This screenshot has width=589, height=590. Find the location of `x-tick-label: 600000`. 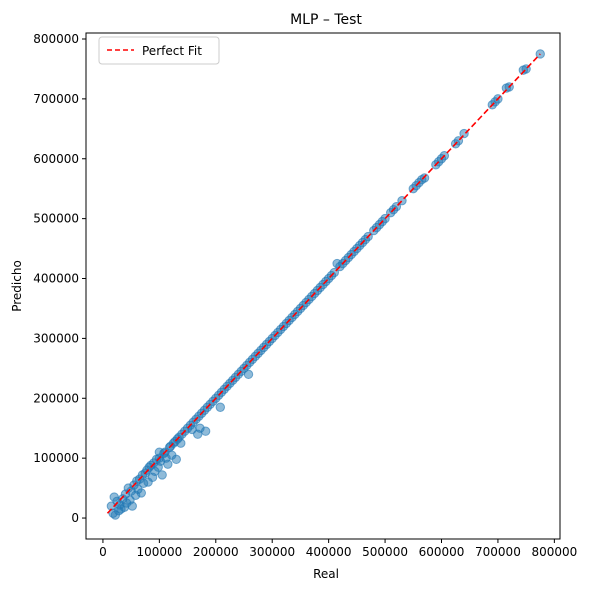

x-tick-label: 600000 is located at coordinates (442, 552).